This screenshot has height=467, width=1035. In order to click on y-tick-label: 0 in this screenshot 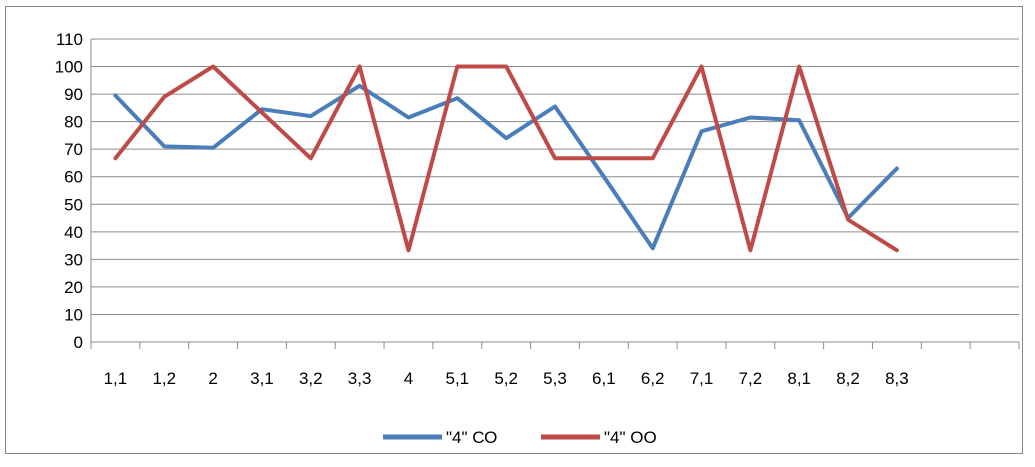, I will do `click(78, 342)`.